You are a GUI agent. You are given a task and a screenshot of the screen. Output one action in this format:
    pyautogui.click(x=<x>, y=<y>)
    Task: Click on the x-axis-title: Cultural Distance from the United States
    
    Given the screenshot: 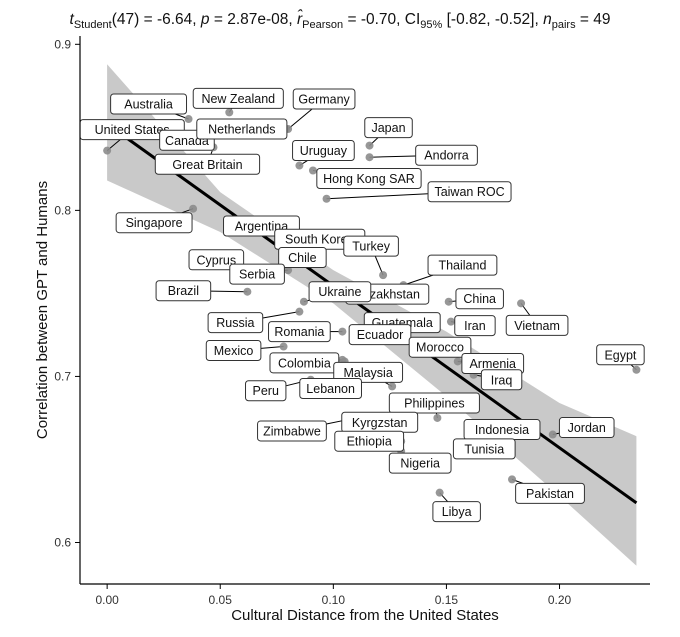 What is the action you would take?
    pyautogui.click(x=365, y=615)
    